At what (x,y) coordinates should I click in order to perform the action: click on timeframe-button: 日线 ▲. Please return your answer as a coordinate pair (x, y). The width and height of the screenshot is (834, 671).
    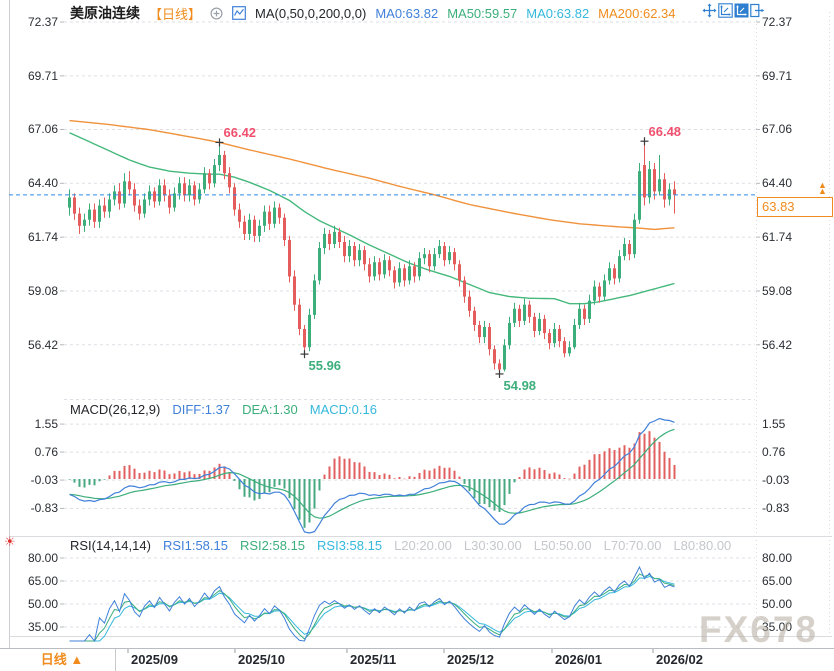
    Looking at the image, I should click on (62, 660).